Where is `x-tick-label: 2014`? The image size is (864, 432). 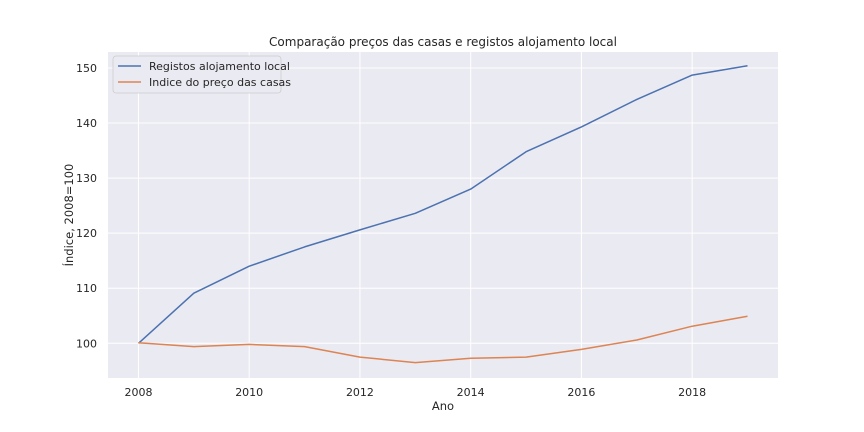 x-tick-label: 2014 is located at coordinates (471, 392).